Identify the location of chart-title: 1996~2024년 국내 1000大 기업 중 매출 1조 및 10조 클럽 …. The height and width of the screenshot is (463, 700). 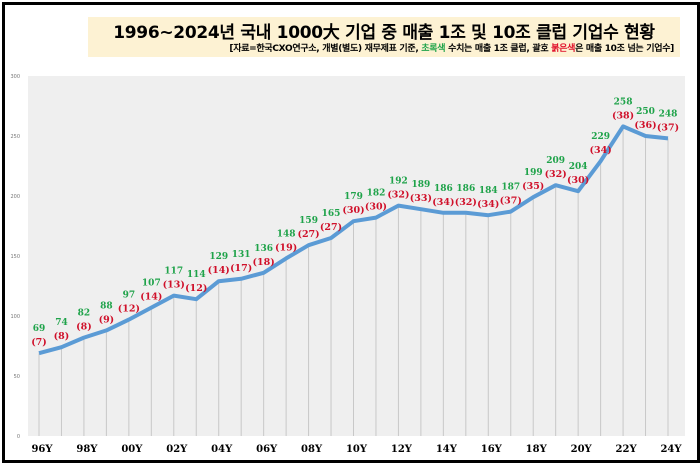
(384, 33).